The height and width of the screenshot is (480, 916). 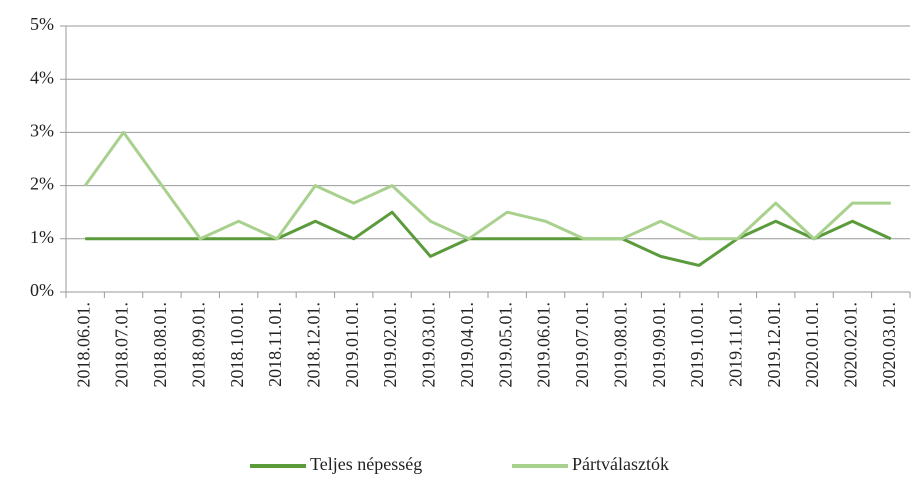 I want to click on x-tick-label: 2020.03.01., so click(x=889, y=345).